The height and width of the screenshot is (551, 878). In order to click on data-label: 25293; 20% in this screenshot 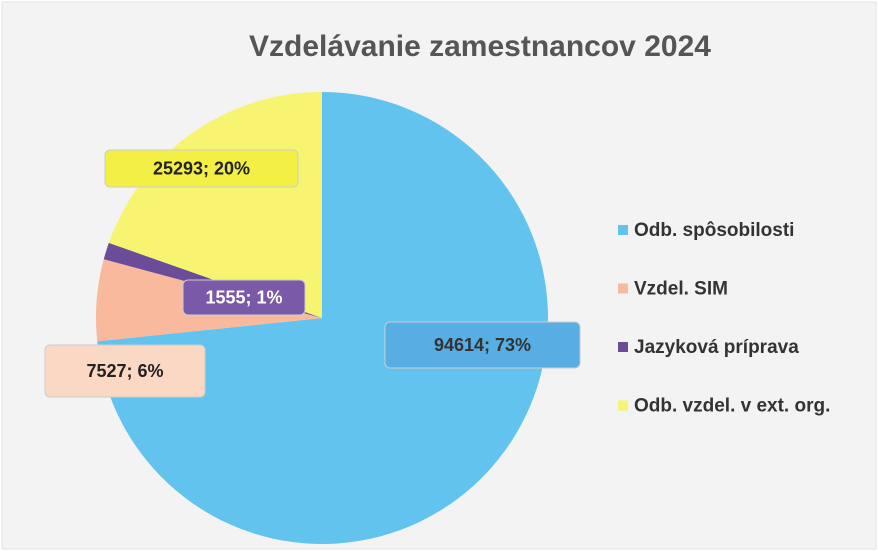, I will do `click(201, 168)`.